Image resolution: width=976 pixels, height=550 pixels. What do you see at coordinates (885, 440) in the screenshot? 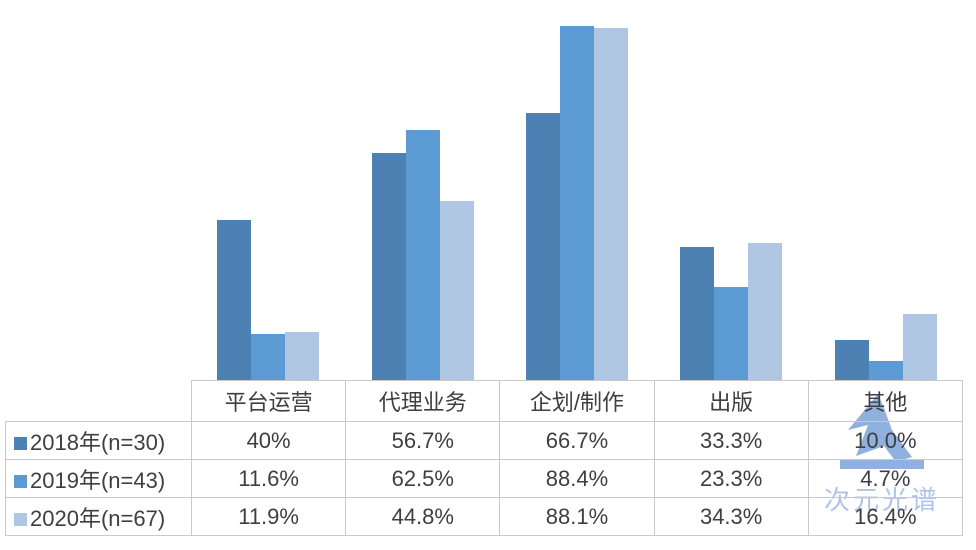
I see `value-cell-s0-c4: 10.0%` at bounding box center [885, 440].